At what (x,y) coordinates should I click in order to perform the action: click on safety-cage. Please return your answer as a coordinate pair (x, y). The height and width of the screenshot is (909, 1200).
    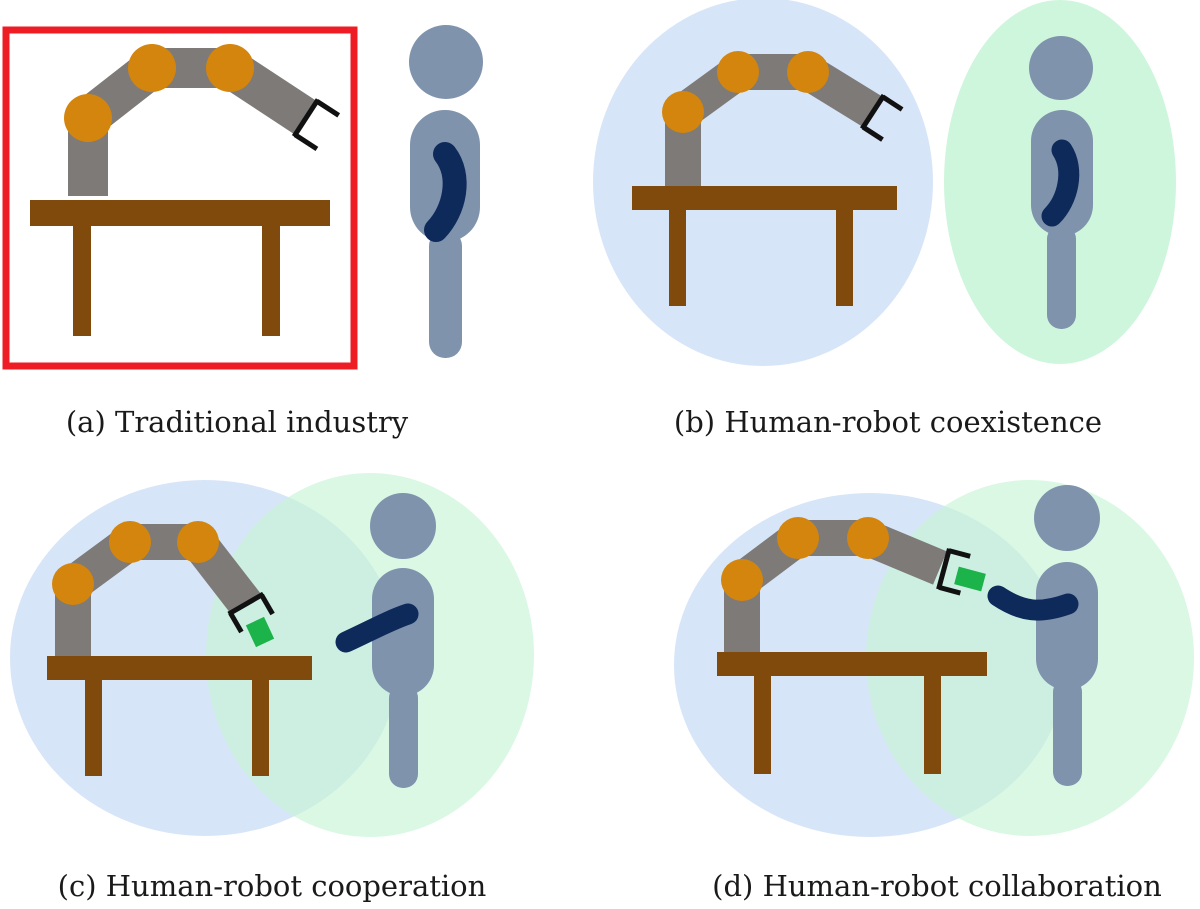
    Looking at the image, I should click on (180, 198).